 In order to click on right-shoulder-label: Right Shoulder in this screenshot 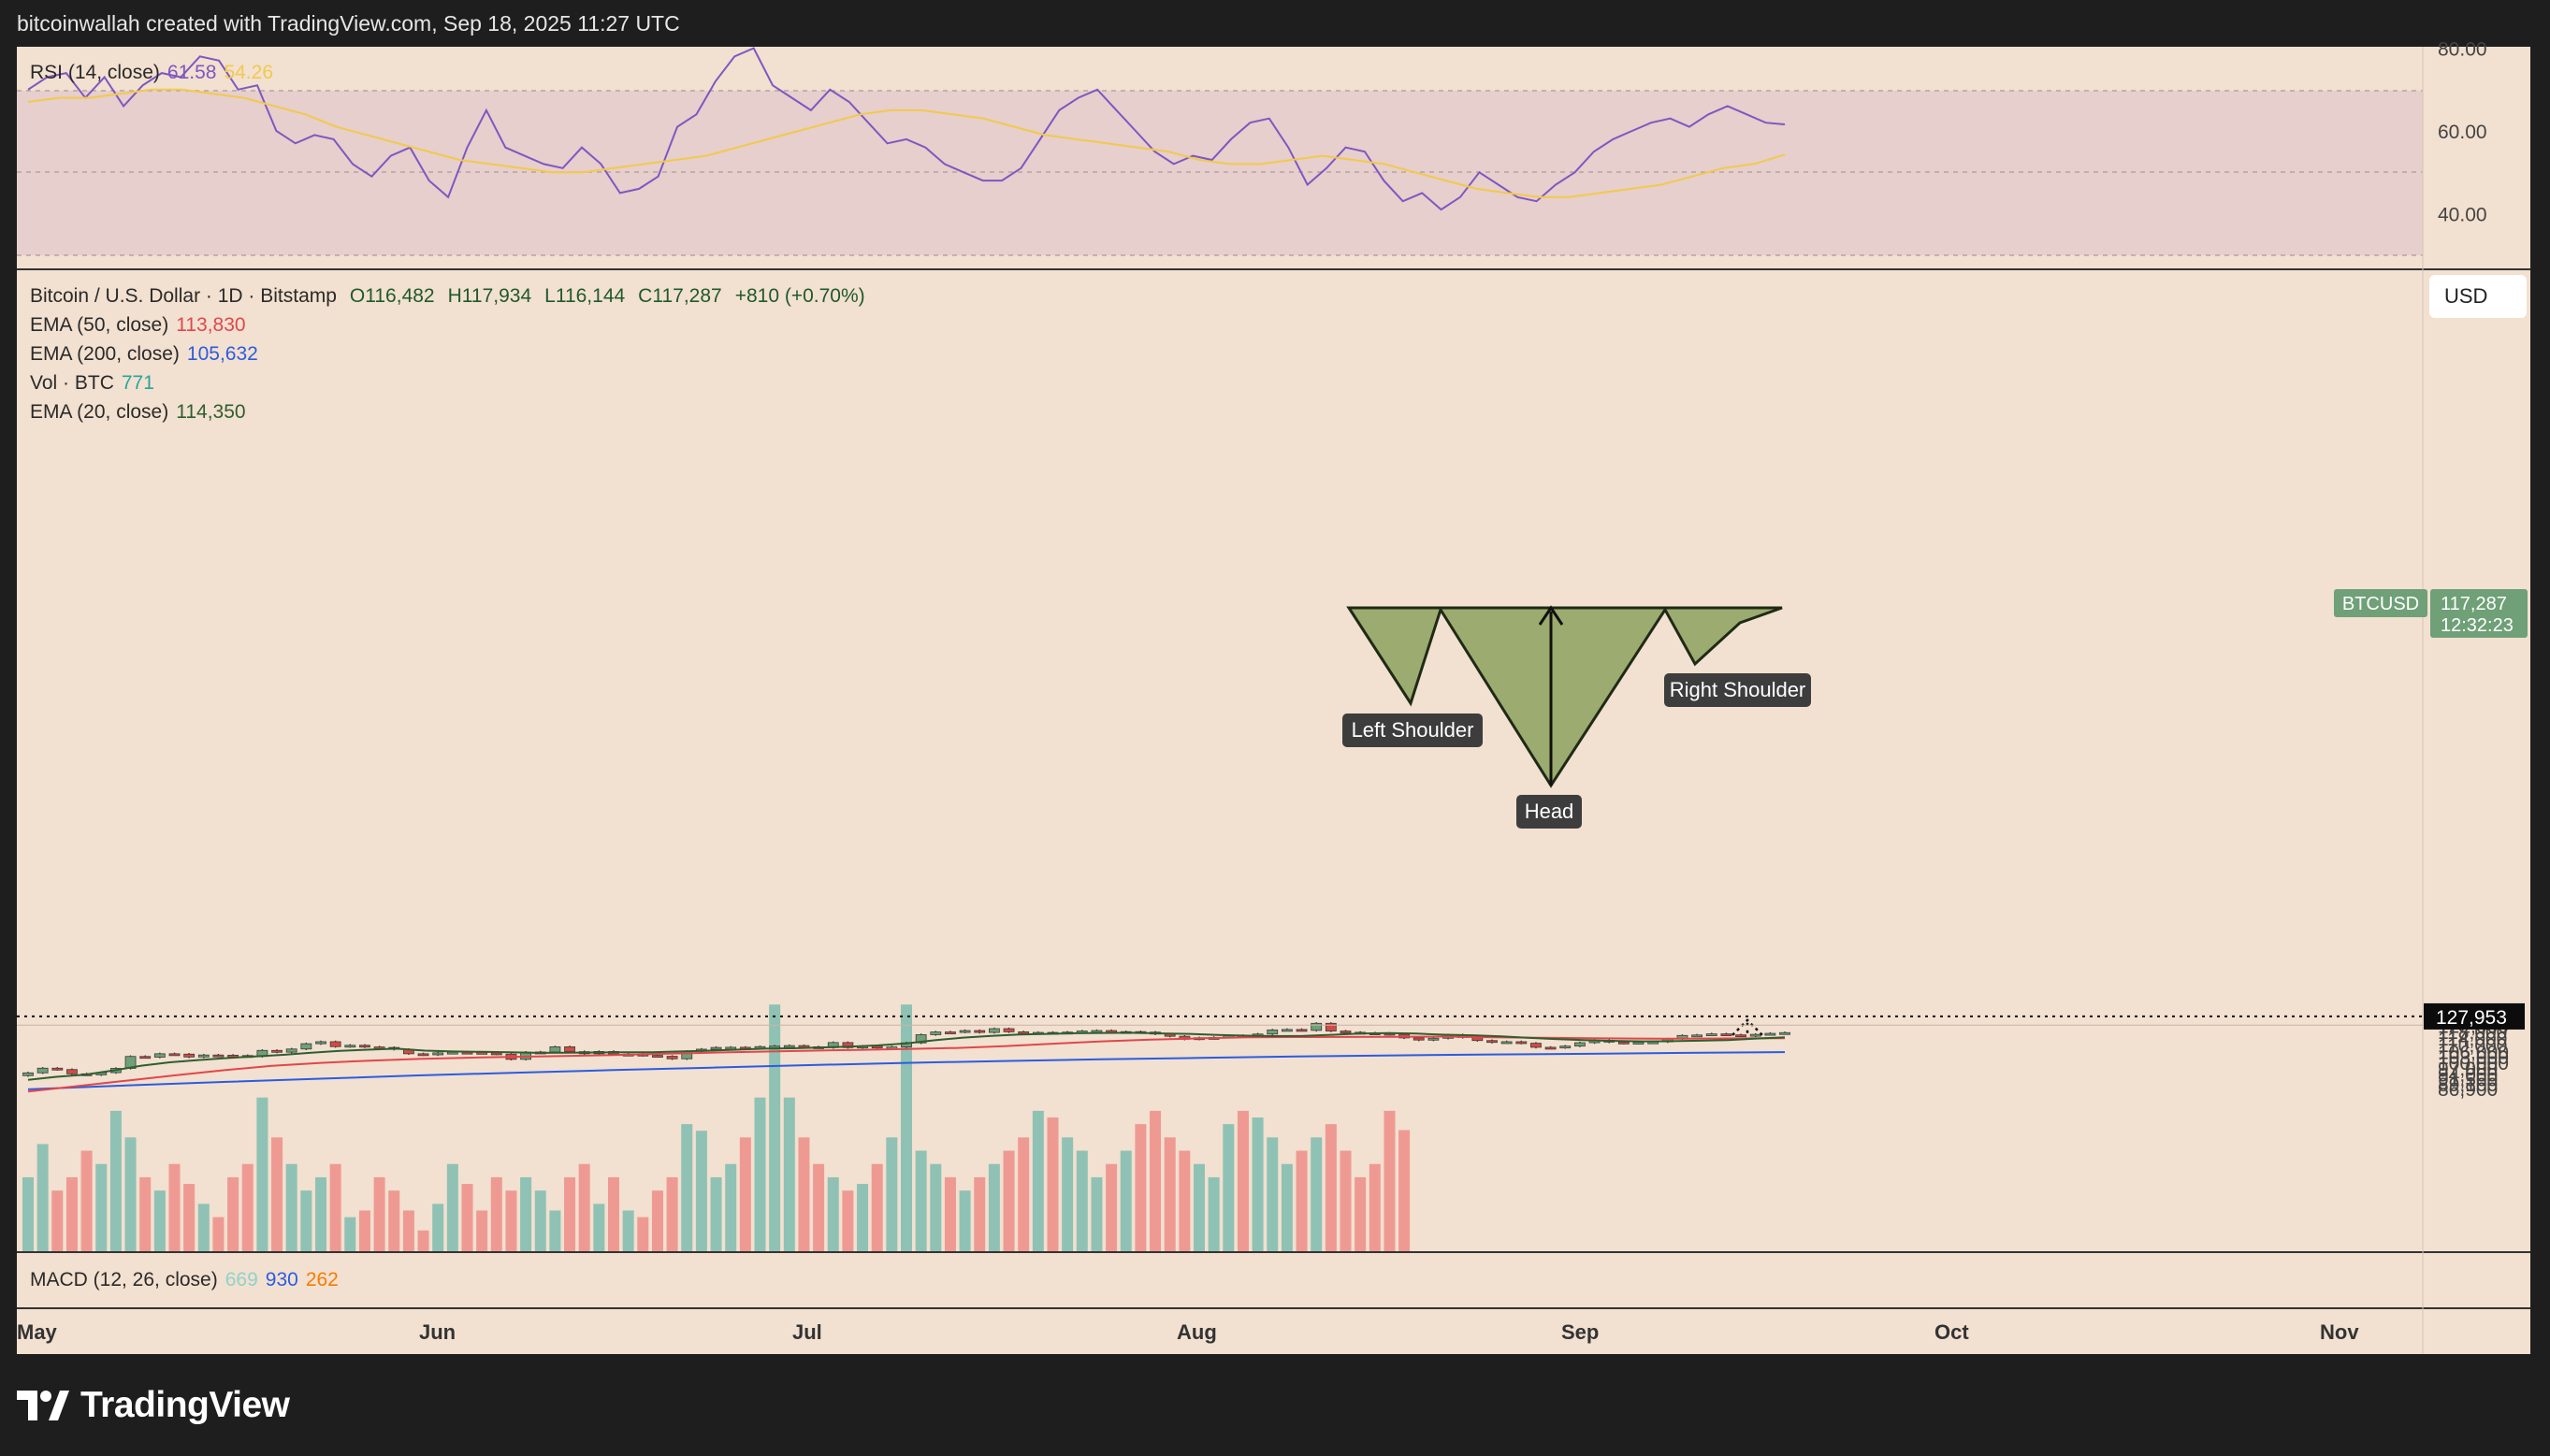, I will do `click(1738, 689)`.